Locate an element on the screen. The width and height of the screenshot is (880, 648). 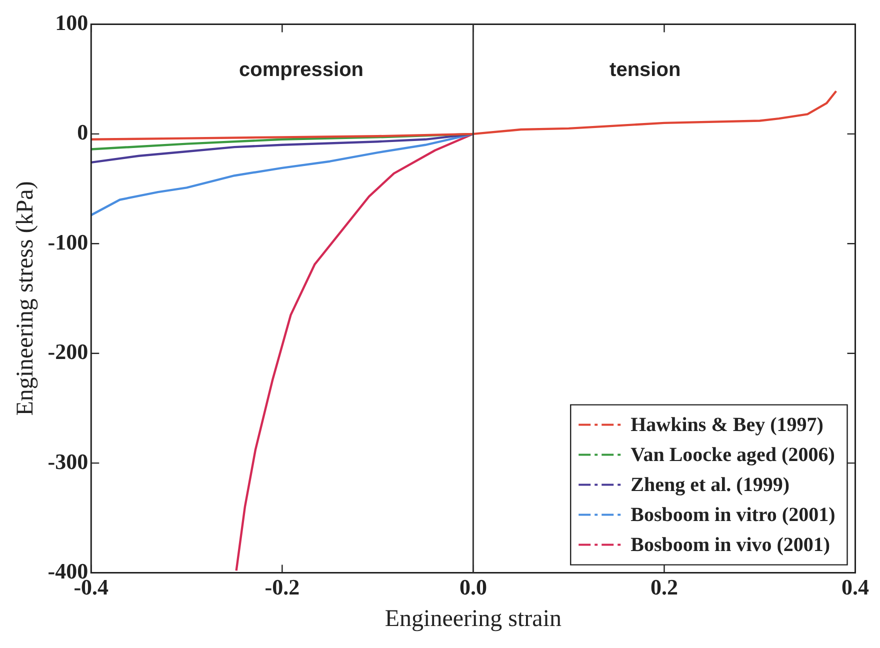
x-tick-label: 0.0 is located at coordinates (473, 587).